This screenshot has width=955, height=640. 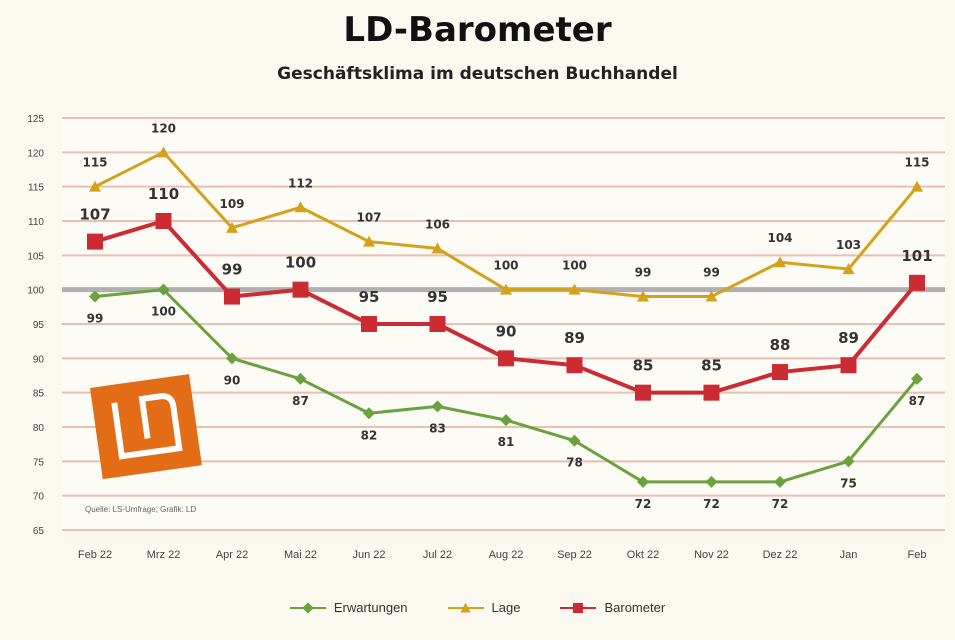 I want to click on legend-swatch-lage, so click(x=465, y=608).